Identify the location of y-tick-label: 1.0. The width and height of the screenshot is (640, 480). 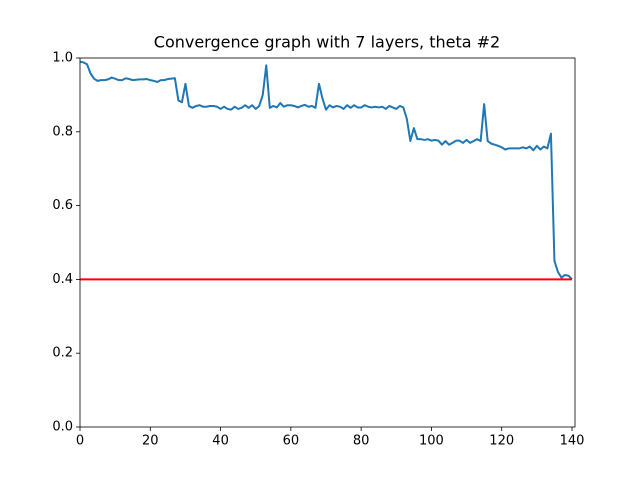
(62, 58).